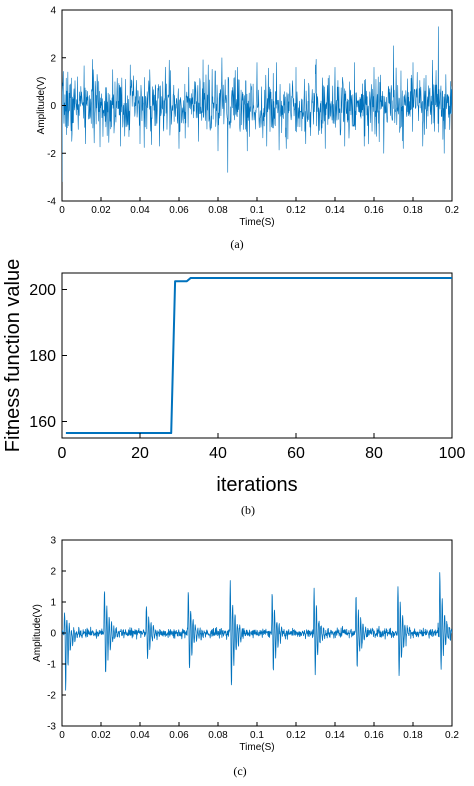 This screenshot has width=474, height=786. I want to click on panel-a-y-tick-label-1: -2, so click(51, 154).